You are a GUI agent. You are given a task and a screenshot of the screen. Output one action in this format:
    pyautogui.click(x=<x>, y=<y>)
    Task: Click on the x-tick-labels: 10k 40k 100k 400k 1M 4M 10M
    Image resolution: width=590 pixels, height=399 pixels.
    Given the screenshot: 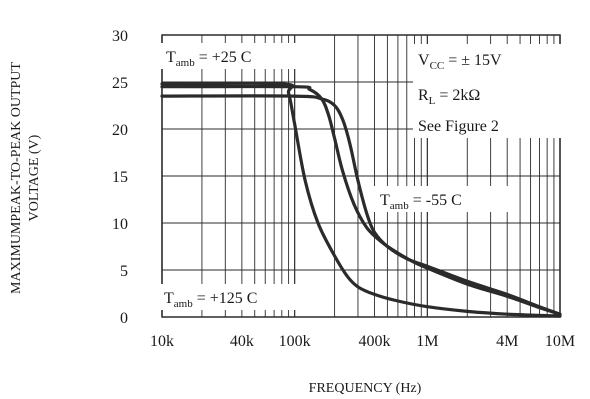 What is the action you would take?
    pyautogui.click(x=362, y=341)
    